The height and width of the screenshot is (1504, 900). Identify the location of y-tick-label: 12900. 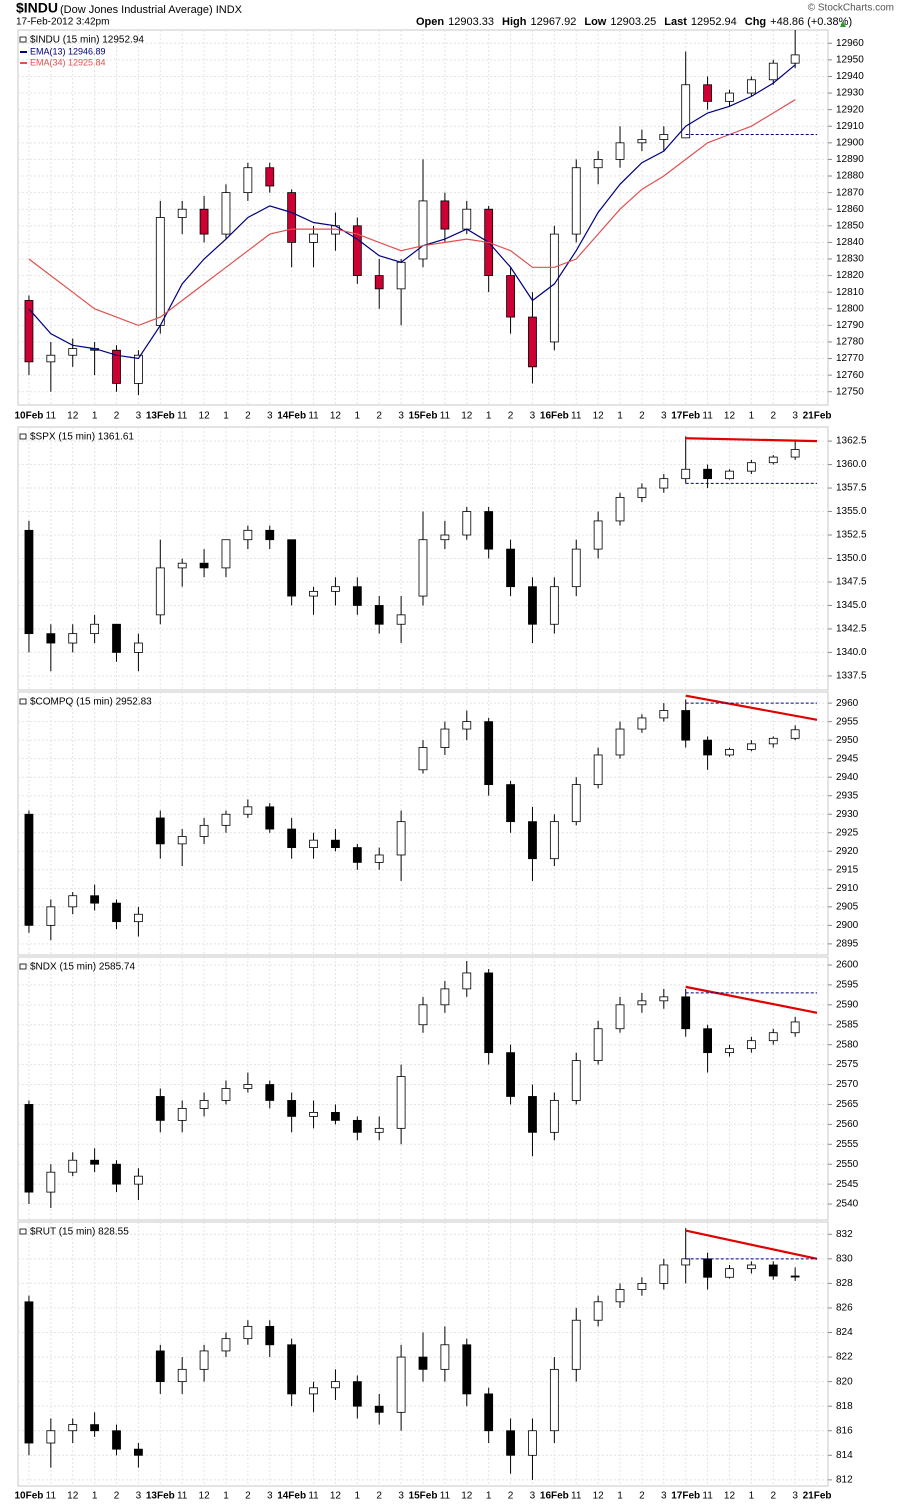
(850, 142).